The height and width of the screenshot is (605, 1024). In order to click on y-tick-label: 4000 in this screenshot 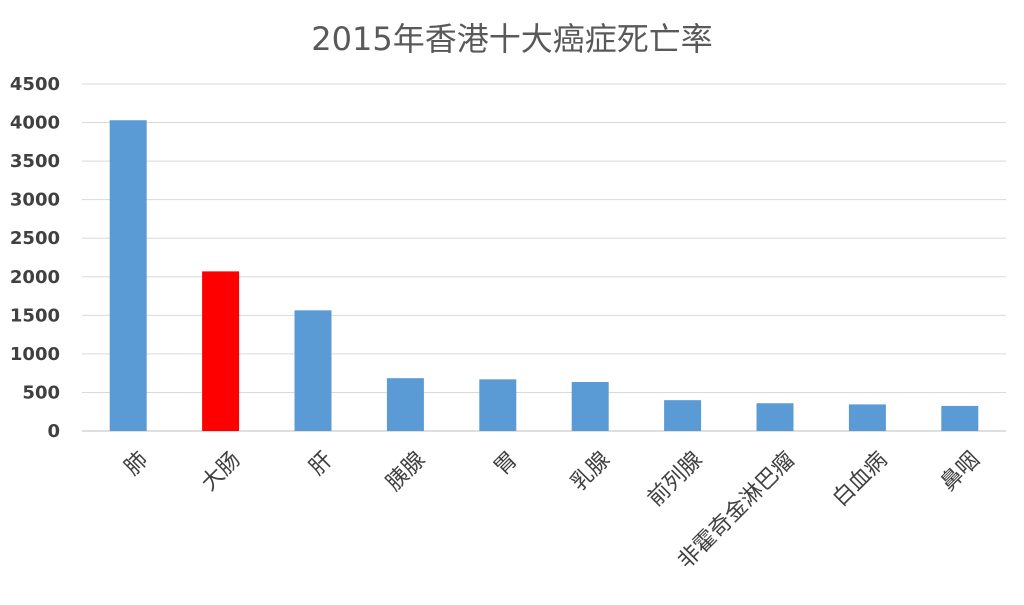, I will do `click(35, 123)`.